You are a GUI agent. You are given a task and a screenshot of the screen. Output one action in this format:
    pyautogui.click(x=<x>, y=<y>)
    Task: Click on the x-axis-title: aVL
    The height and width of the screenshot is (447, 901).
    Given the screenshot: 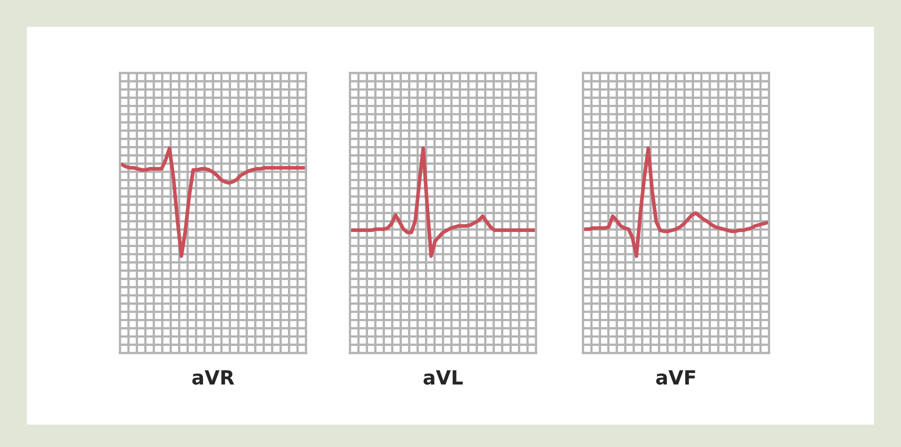 What is the action you would take?
    pyautogui.click(x=443, y=377)
    